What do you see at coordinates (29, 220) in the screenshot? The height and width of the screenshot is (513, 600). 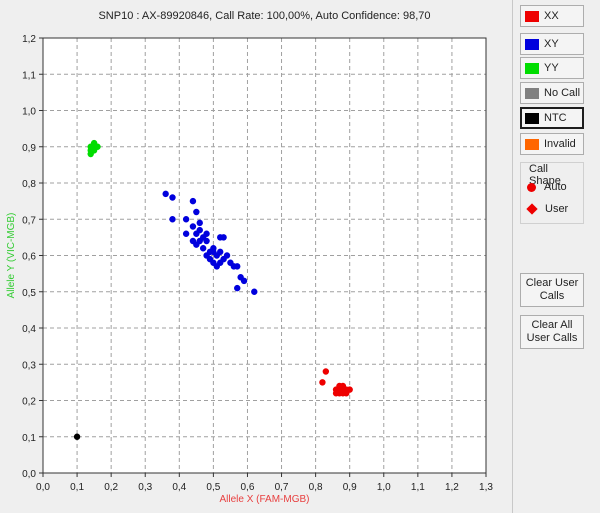 I see `y-tick-label: 0,7` at bounding box center [29, 220].